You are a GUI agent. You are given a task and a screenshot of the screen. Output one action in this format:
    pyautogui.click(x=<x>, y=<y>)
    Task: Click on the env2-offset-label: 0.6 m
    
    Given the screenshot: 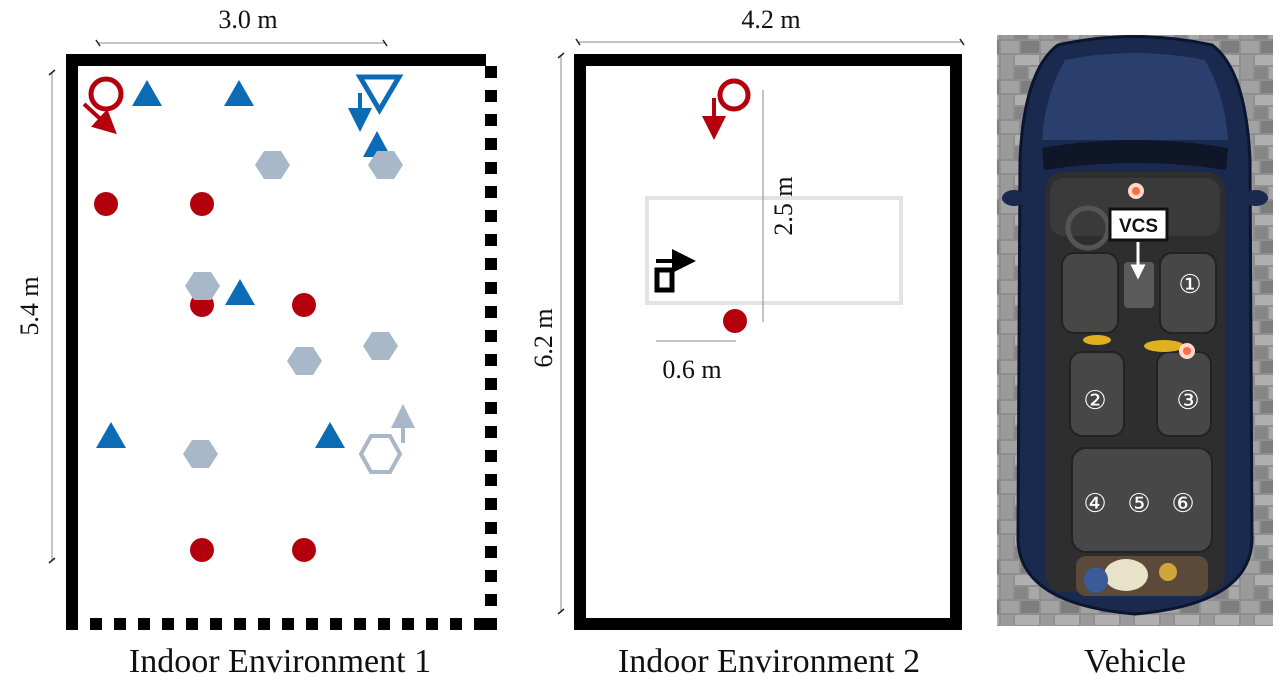 What is the action you would take?
    pyautogui.click(x=691, y=369)
    